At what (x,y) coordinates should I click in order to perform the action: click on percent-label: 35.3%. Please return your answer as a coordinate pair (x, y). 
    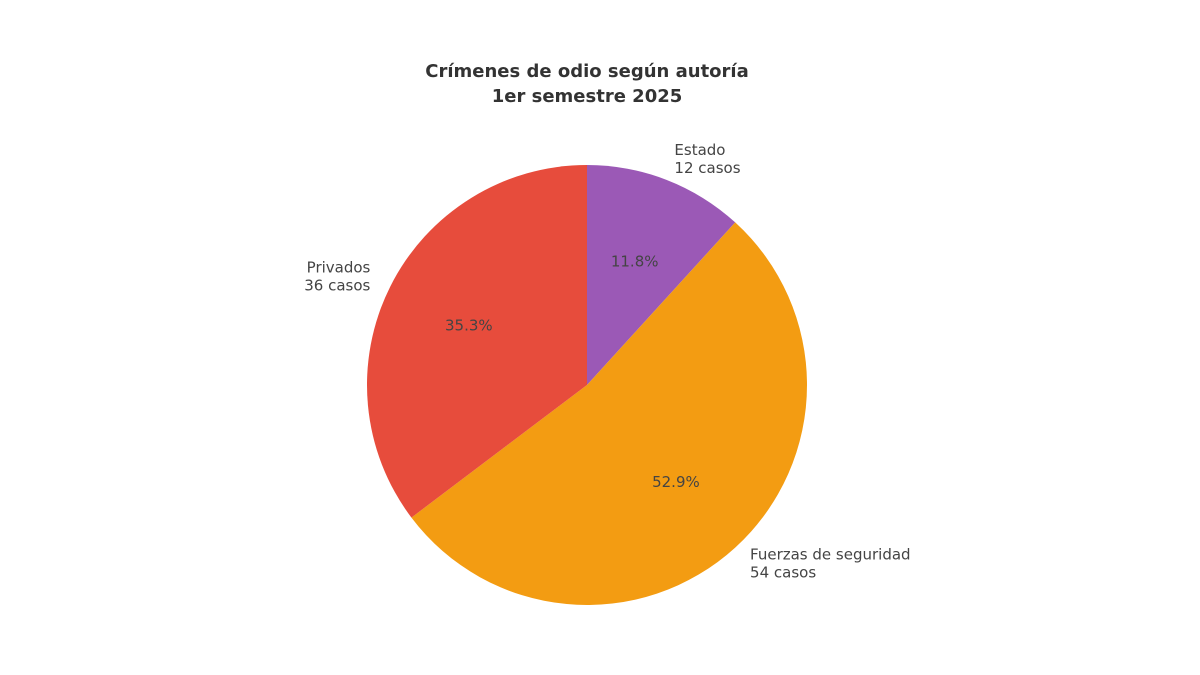
    Looking at the image, I should click on (469, 326).